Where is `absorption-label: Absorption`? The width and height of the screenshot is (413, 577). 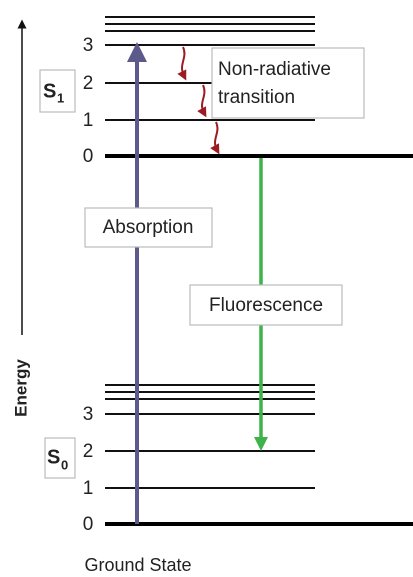 absorption-label: Absorption is located at coordinates (148, 227).